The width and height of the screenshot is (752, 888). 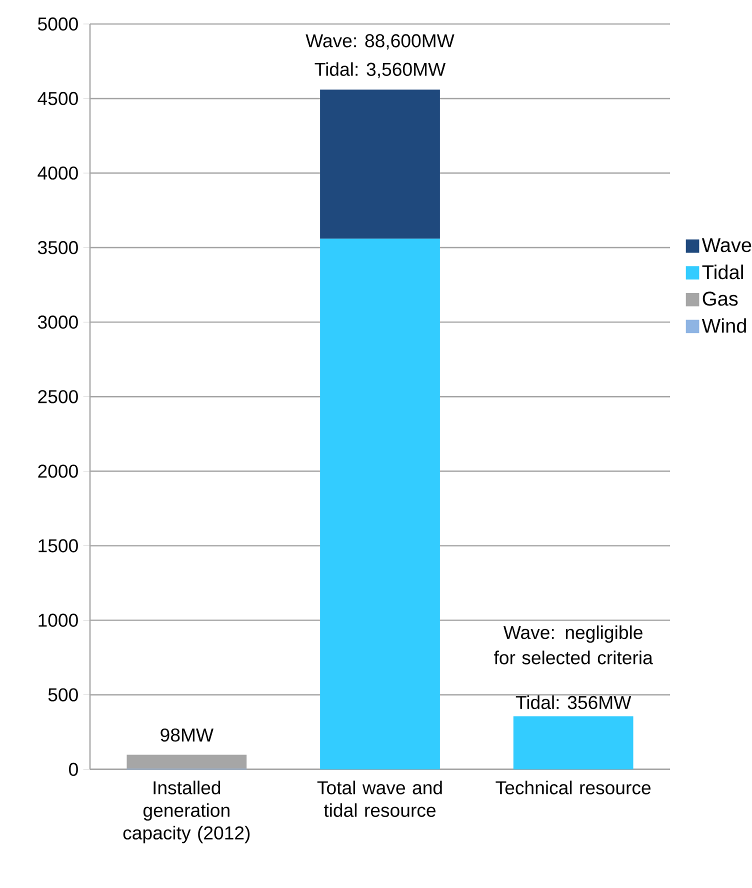 What do you see at coordinates (73, 769) in the screenshot?
I see `y-tick-label: 0` at bounding box center [73, 769].